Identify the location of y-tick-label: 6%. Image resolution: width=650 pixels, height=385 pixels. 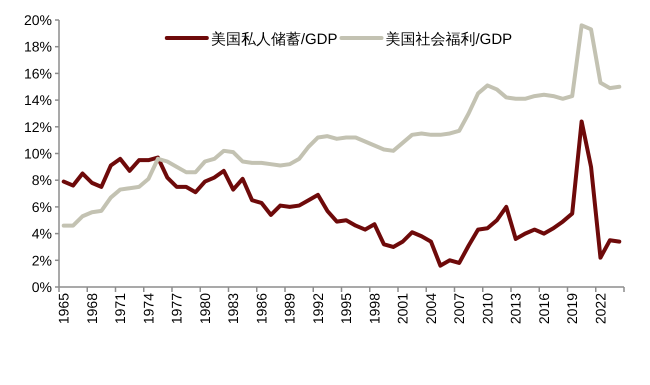
(42, 206).